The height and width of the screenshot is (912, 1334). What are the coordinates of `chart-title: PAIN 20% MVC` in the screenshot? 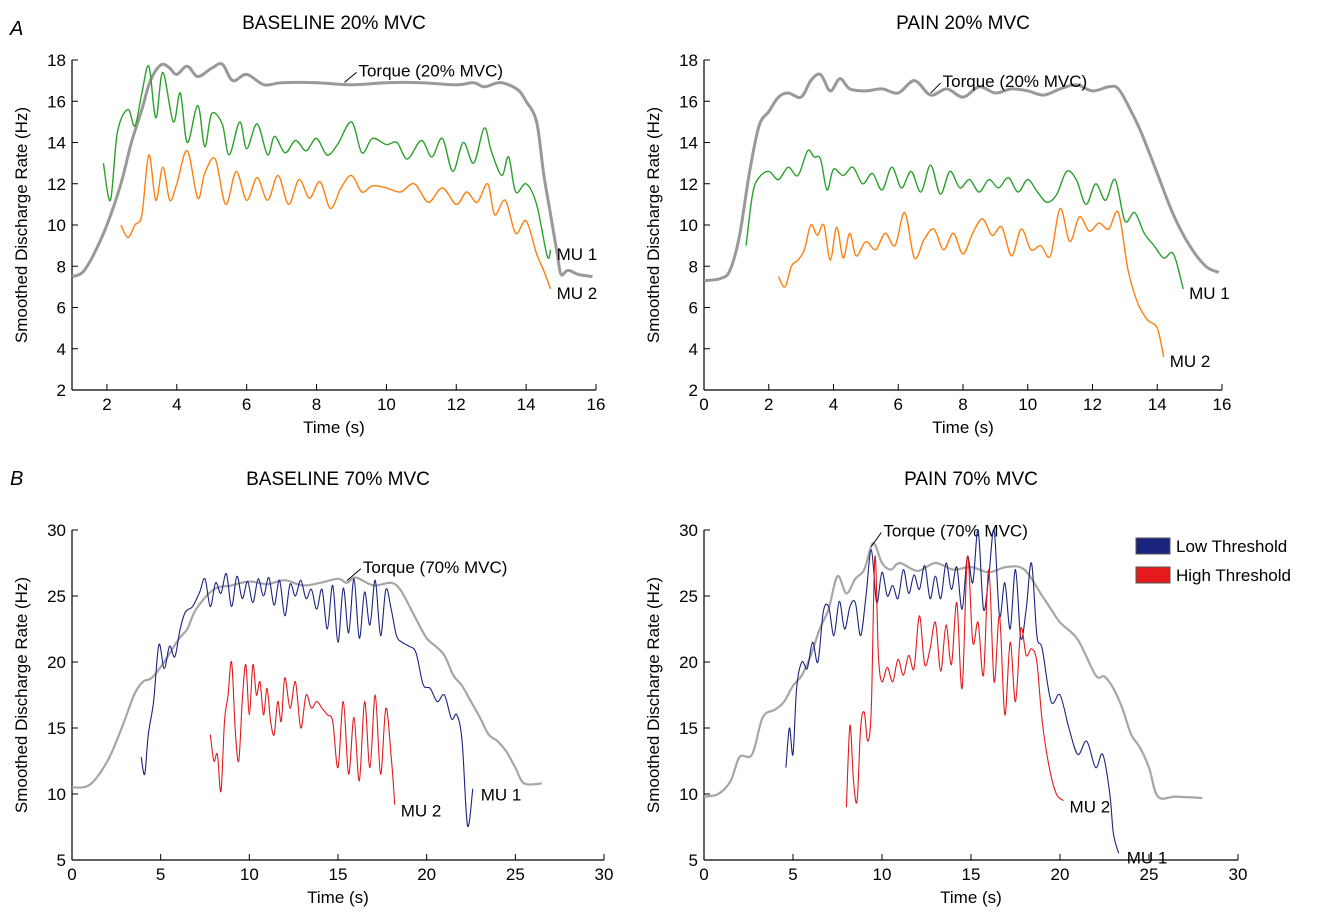 It's located at (963, 23).